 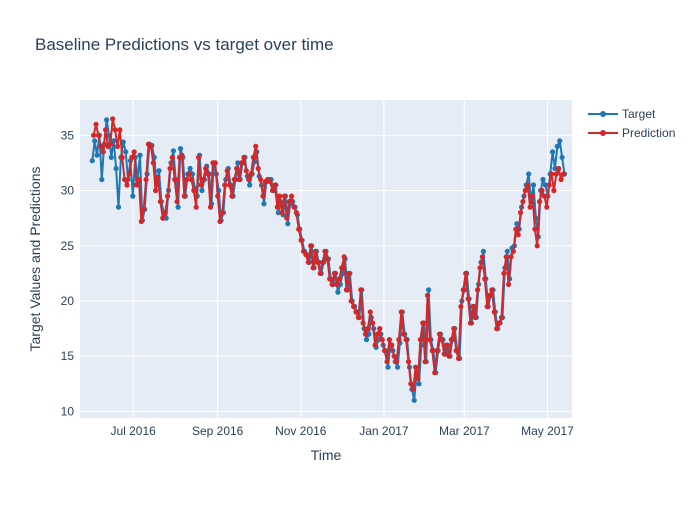 What do you see at coordinates (184, 44) in the screenshot?
I see `chart-title: Baseline Predictions vs target over time` at bounding box center [184, 44].